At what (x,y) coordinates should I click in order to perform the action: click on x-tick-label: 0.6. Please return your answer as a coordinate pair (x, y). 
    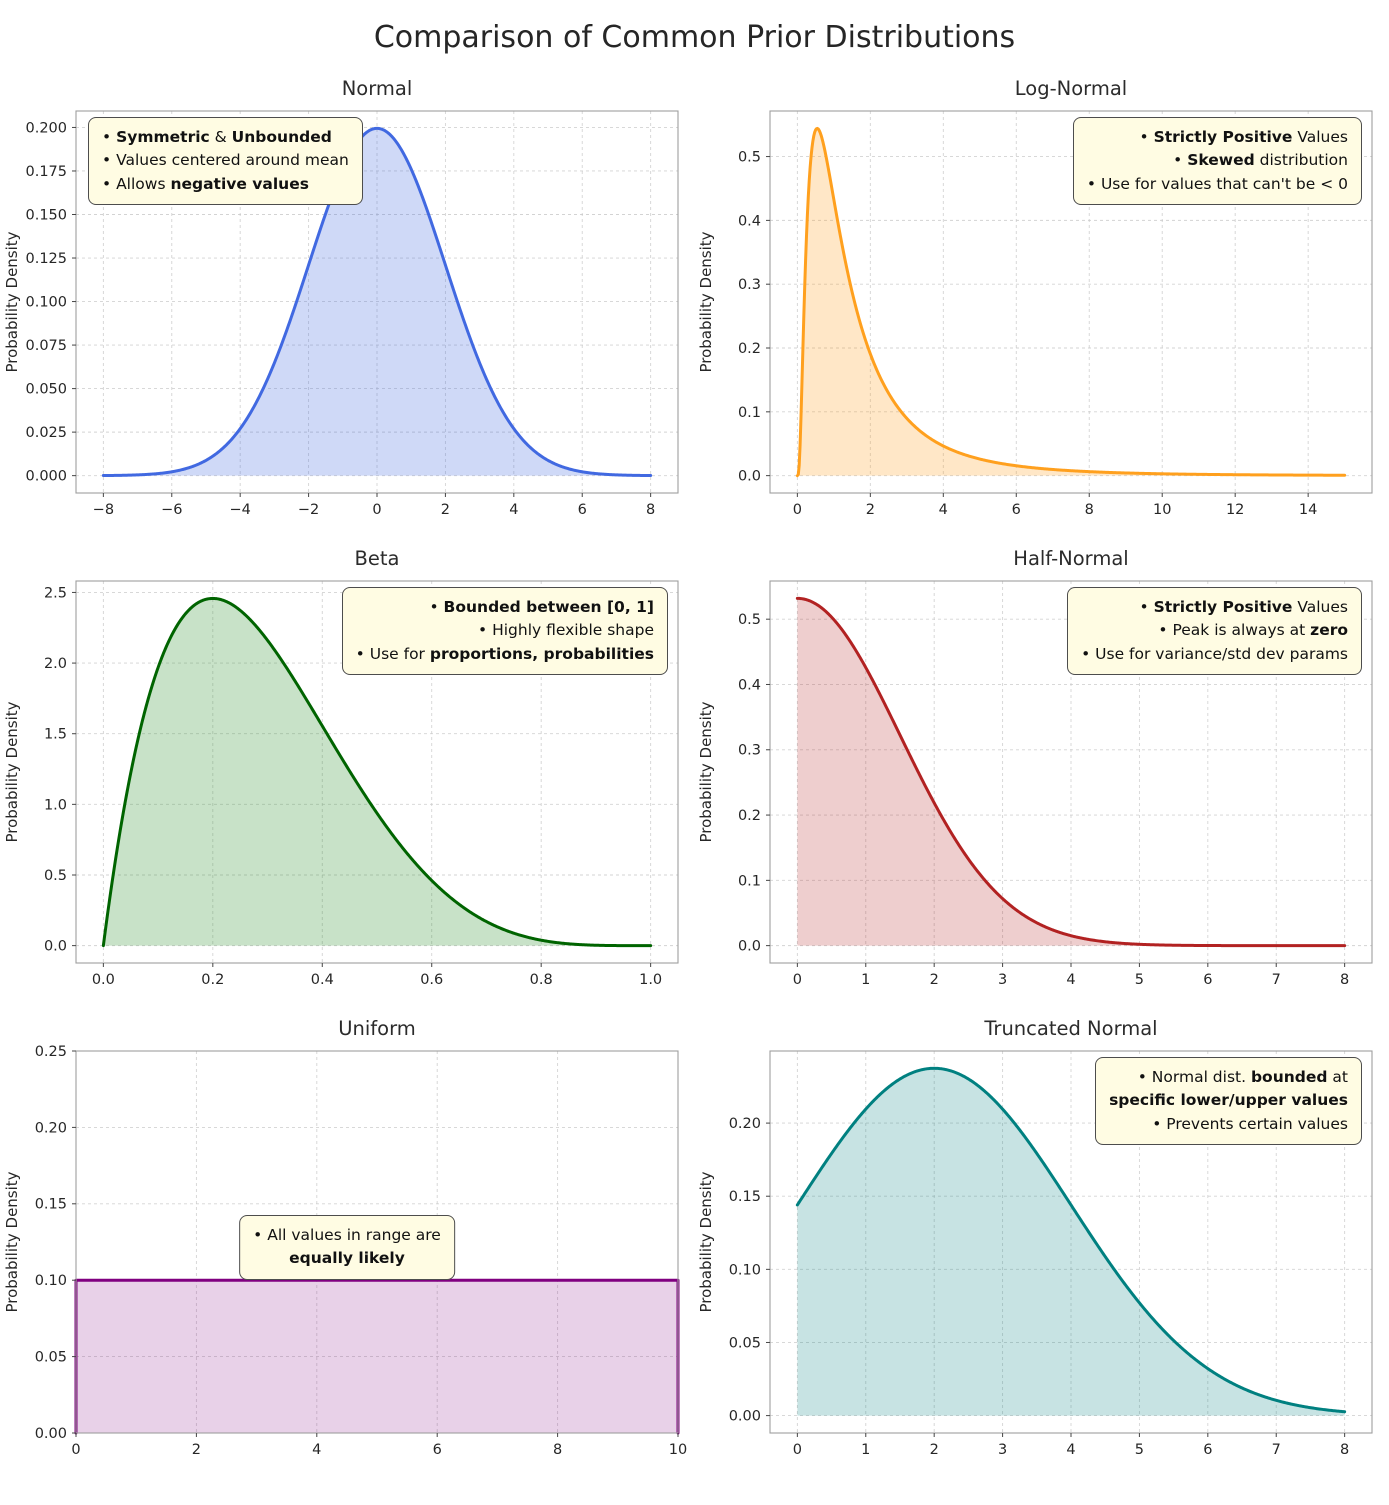
    Looking at the image, I should click on (431, 980).